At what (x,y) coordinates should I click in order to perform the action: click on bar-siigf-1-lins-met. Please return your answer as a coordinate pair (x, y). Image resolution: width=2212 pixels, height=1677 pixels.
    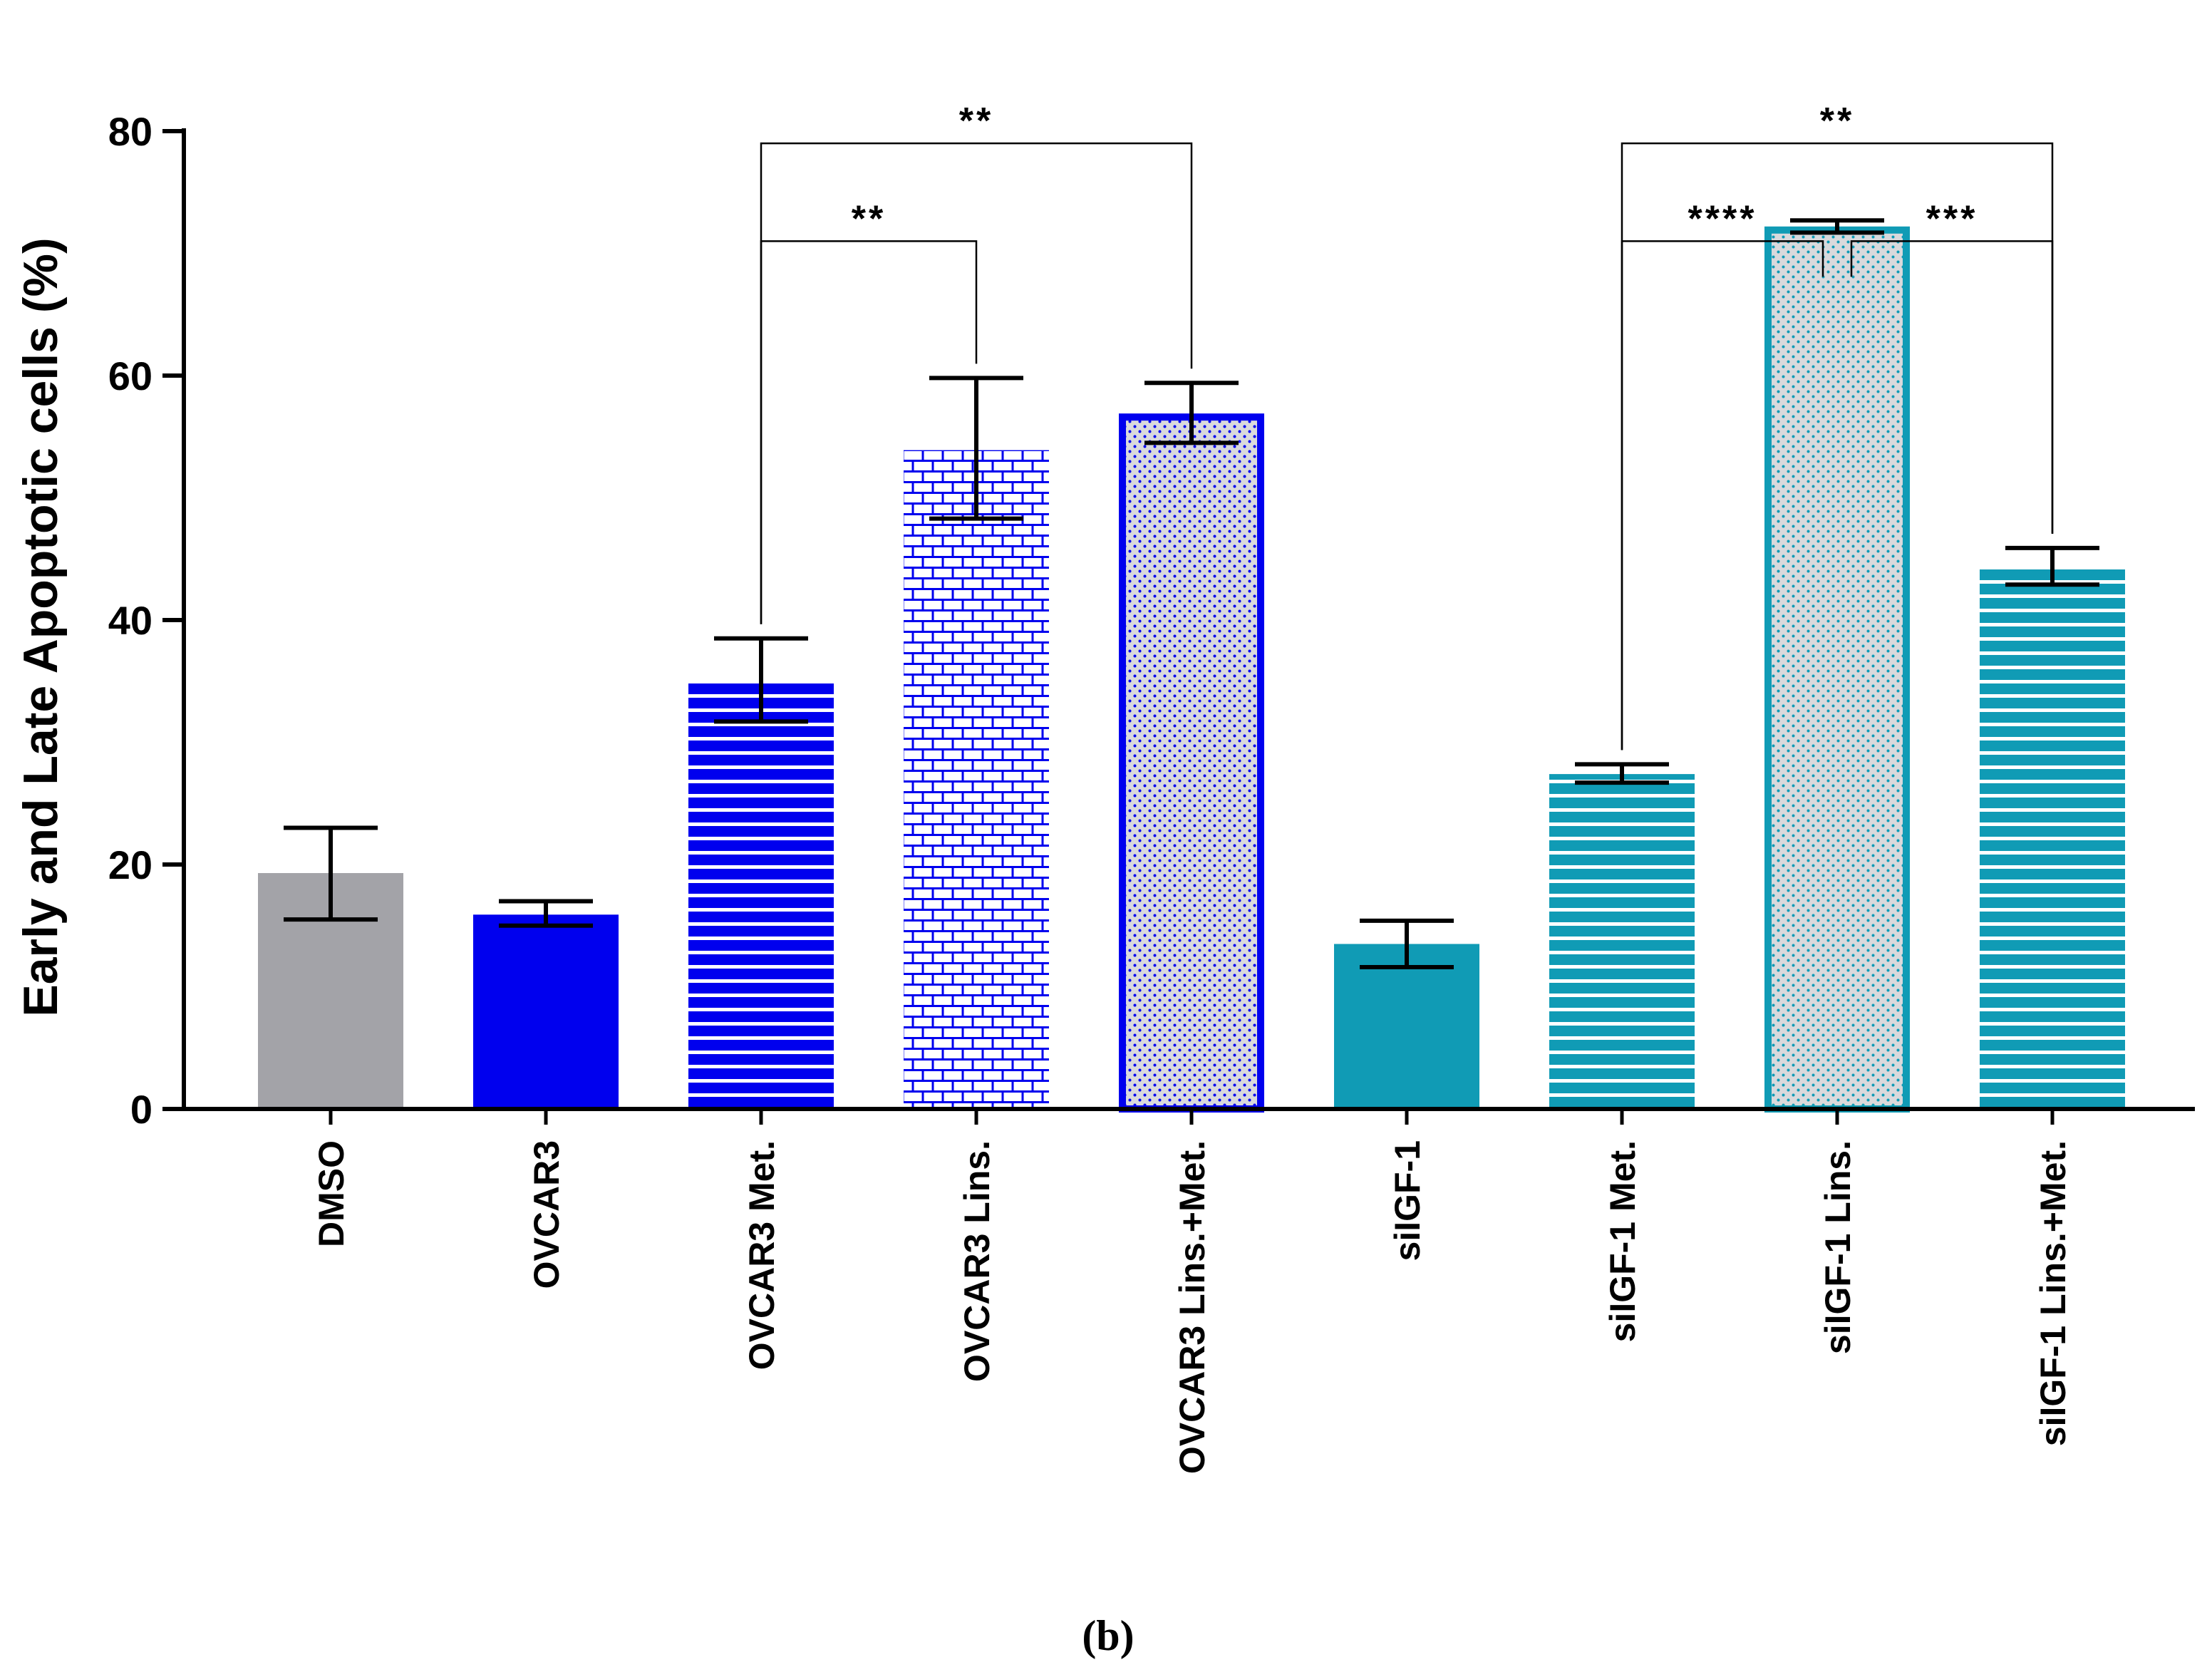
    Looking at the image, I should click on (2052, 838).